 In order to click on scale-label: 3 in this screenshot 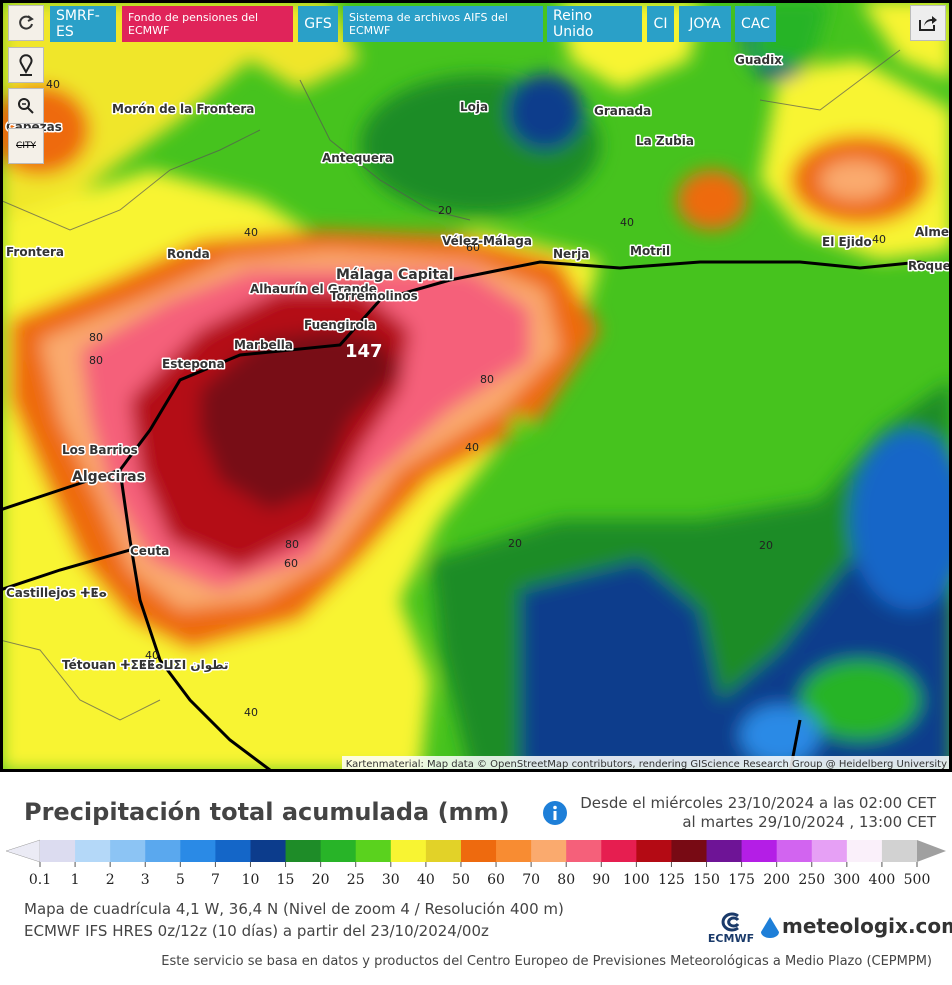, I will do `click(145, 880)`.